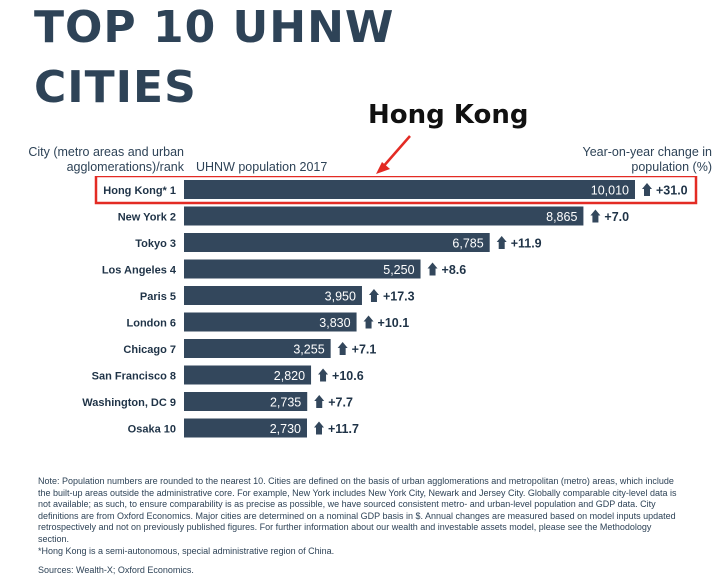 This screenshot has height=580, width=720. What do you see at coordinates (155, 244) in the screenshot?
I see `category-label: Tokyo 3` at bounding box center [155, 244].